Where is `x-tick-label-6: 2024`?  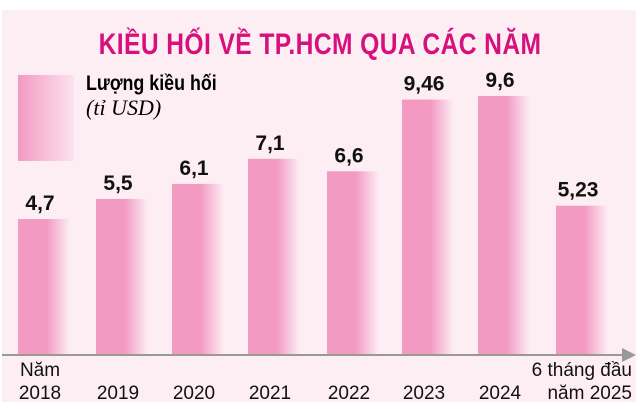
x-tick-label-6: 2024 is located at coordinates (500, 393).